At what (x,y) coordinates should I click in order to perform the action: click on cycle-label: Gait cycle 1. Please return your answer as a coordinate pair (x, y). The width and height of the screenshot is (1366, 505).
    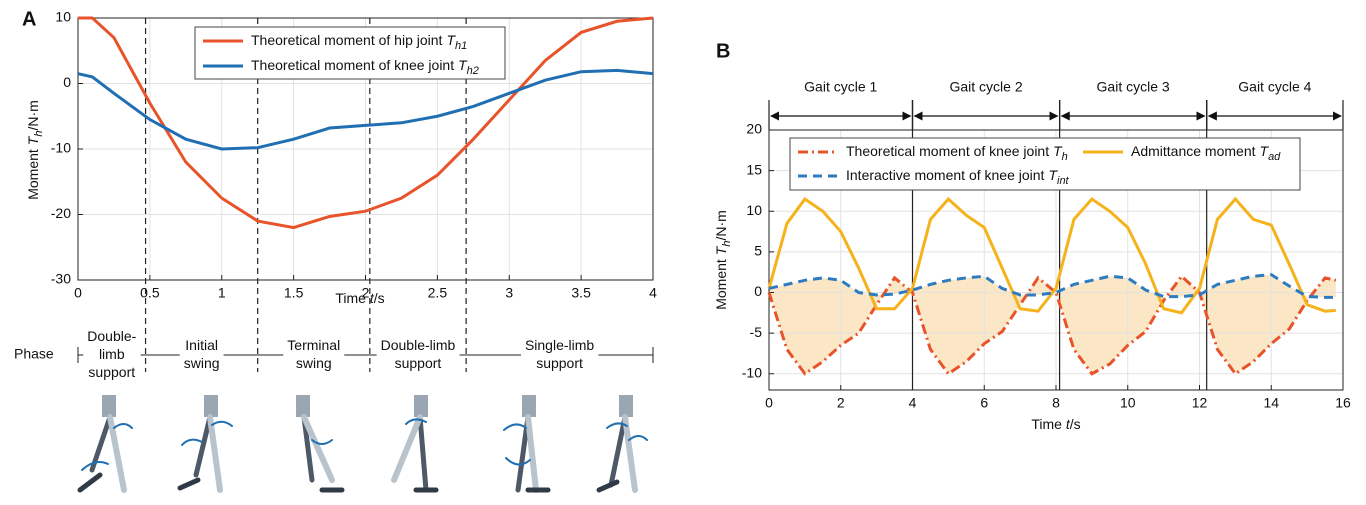
    Looking at the image, I should click on (840, 87).